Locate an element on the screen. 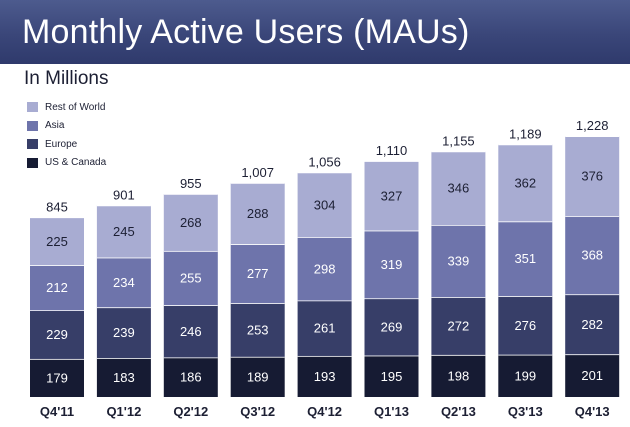 The width and height of the screenshot is (630, 427). segment-value-label: 245 is located at coordinates (124, 231).